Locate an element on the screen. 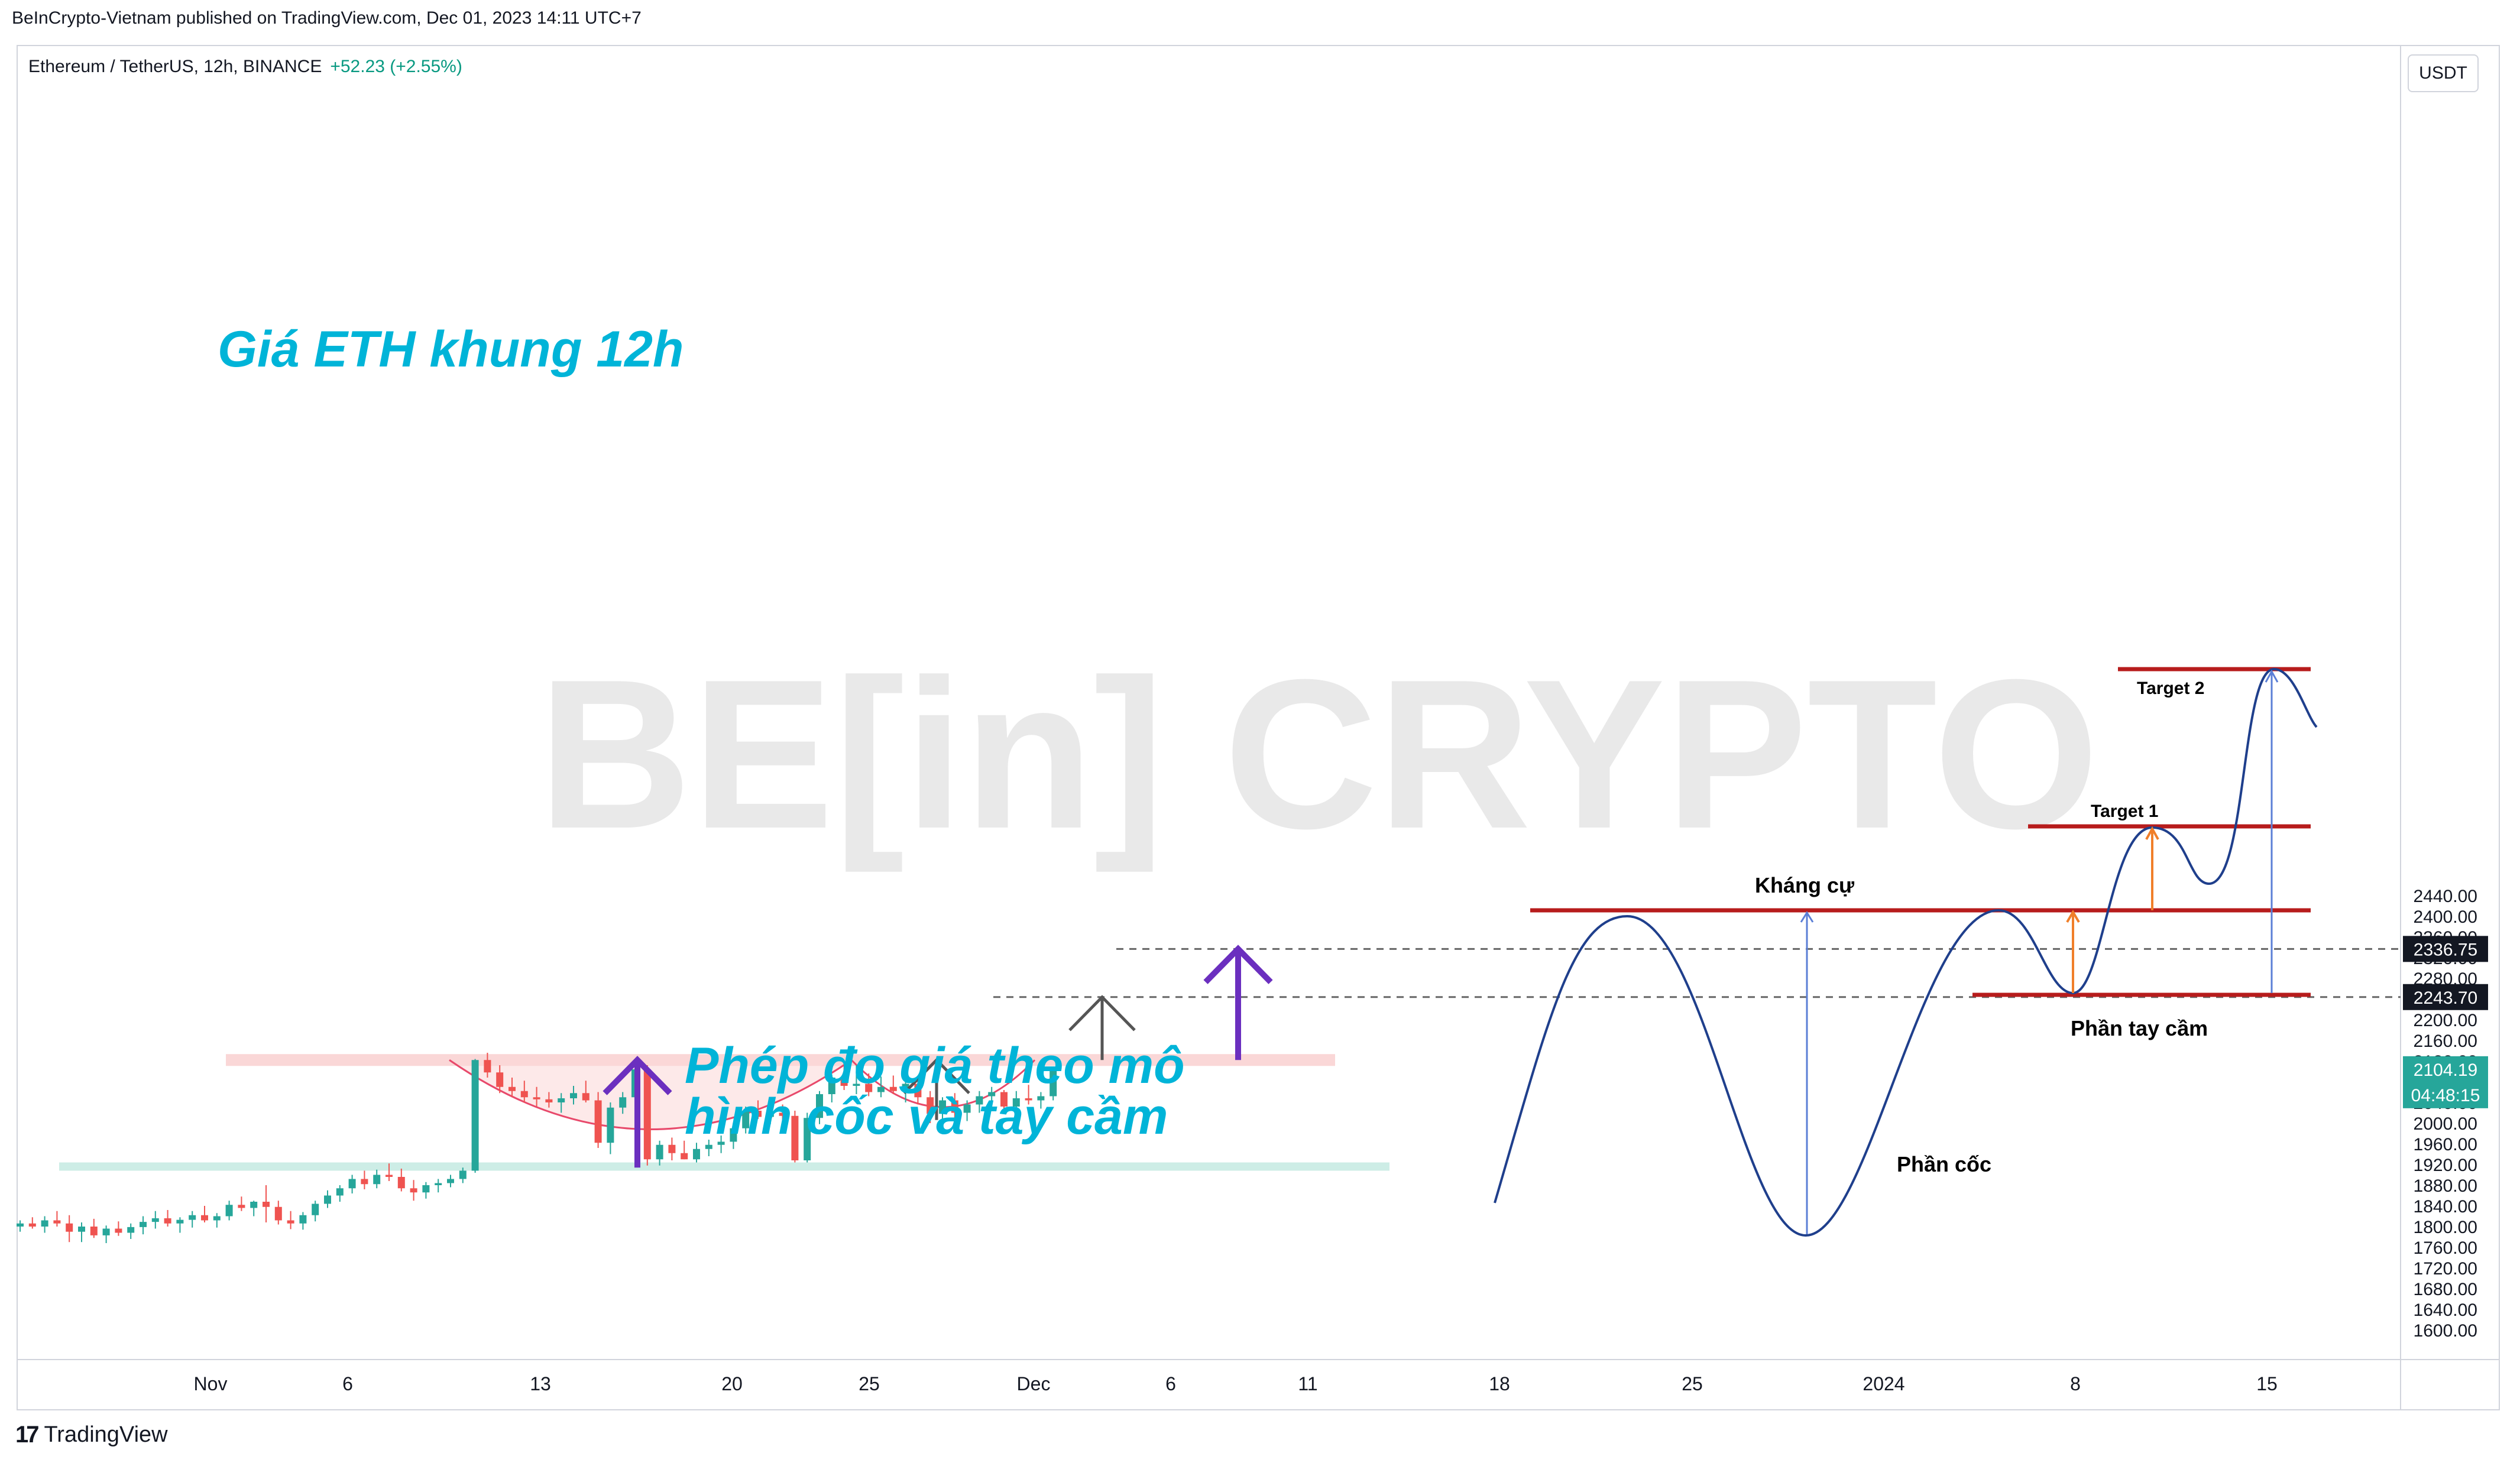 This screenshot has width=2520, height=1463. footer-brand: 17 TradingView is located at coordinates (91, 1435).